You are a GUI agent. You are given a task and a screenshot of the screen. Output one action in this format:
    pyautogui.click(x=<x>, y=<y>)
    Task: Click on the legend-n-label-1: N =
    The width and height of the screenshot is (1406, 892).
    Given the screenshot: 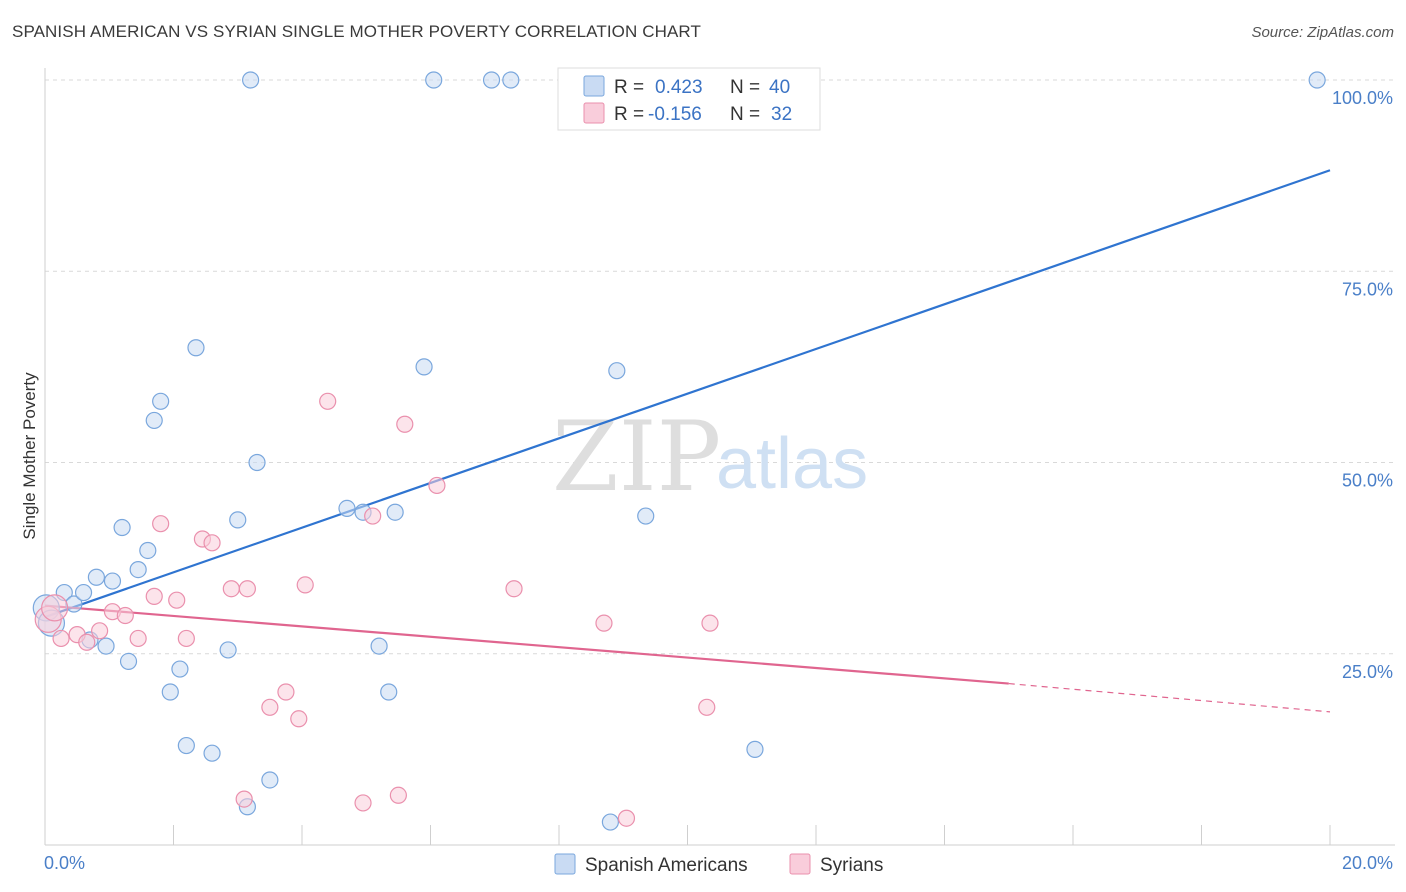 What is the action you would take?
    pyautogui.click(x=745, y=114)
    